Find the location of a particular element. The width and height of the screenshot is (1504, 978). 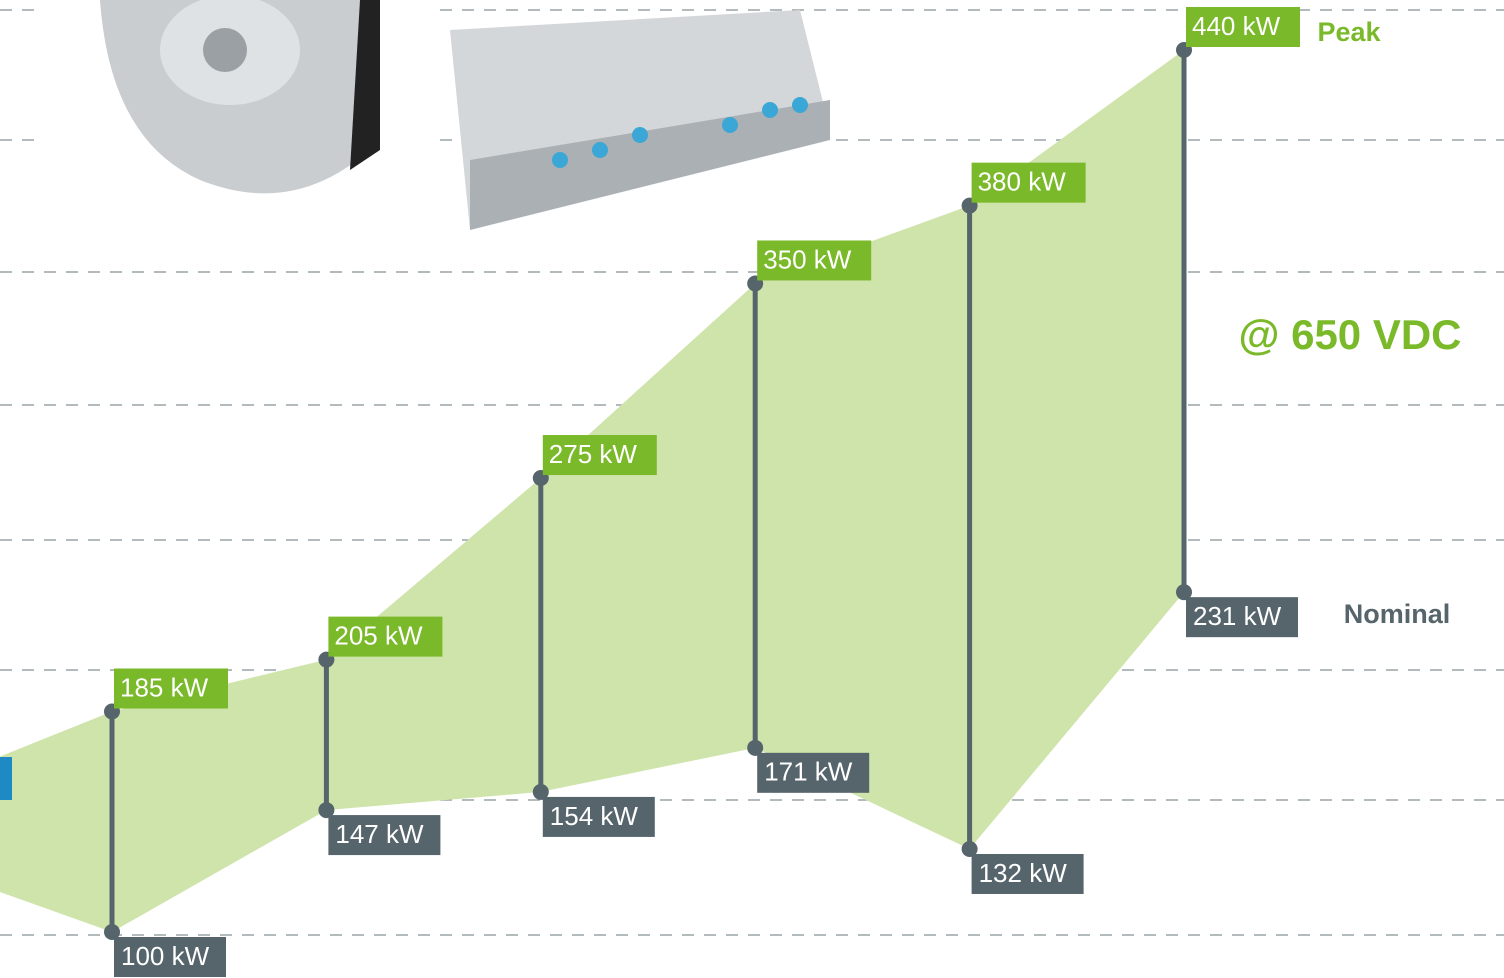

annotation: @ 650 VDC is located at coordinates (1349, 334).